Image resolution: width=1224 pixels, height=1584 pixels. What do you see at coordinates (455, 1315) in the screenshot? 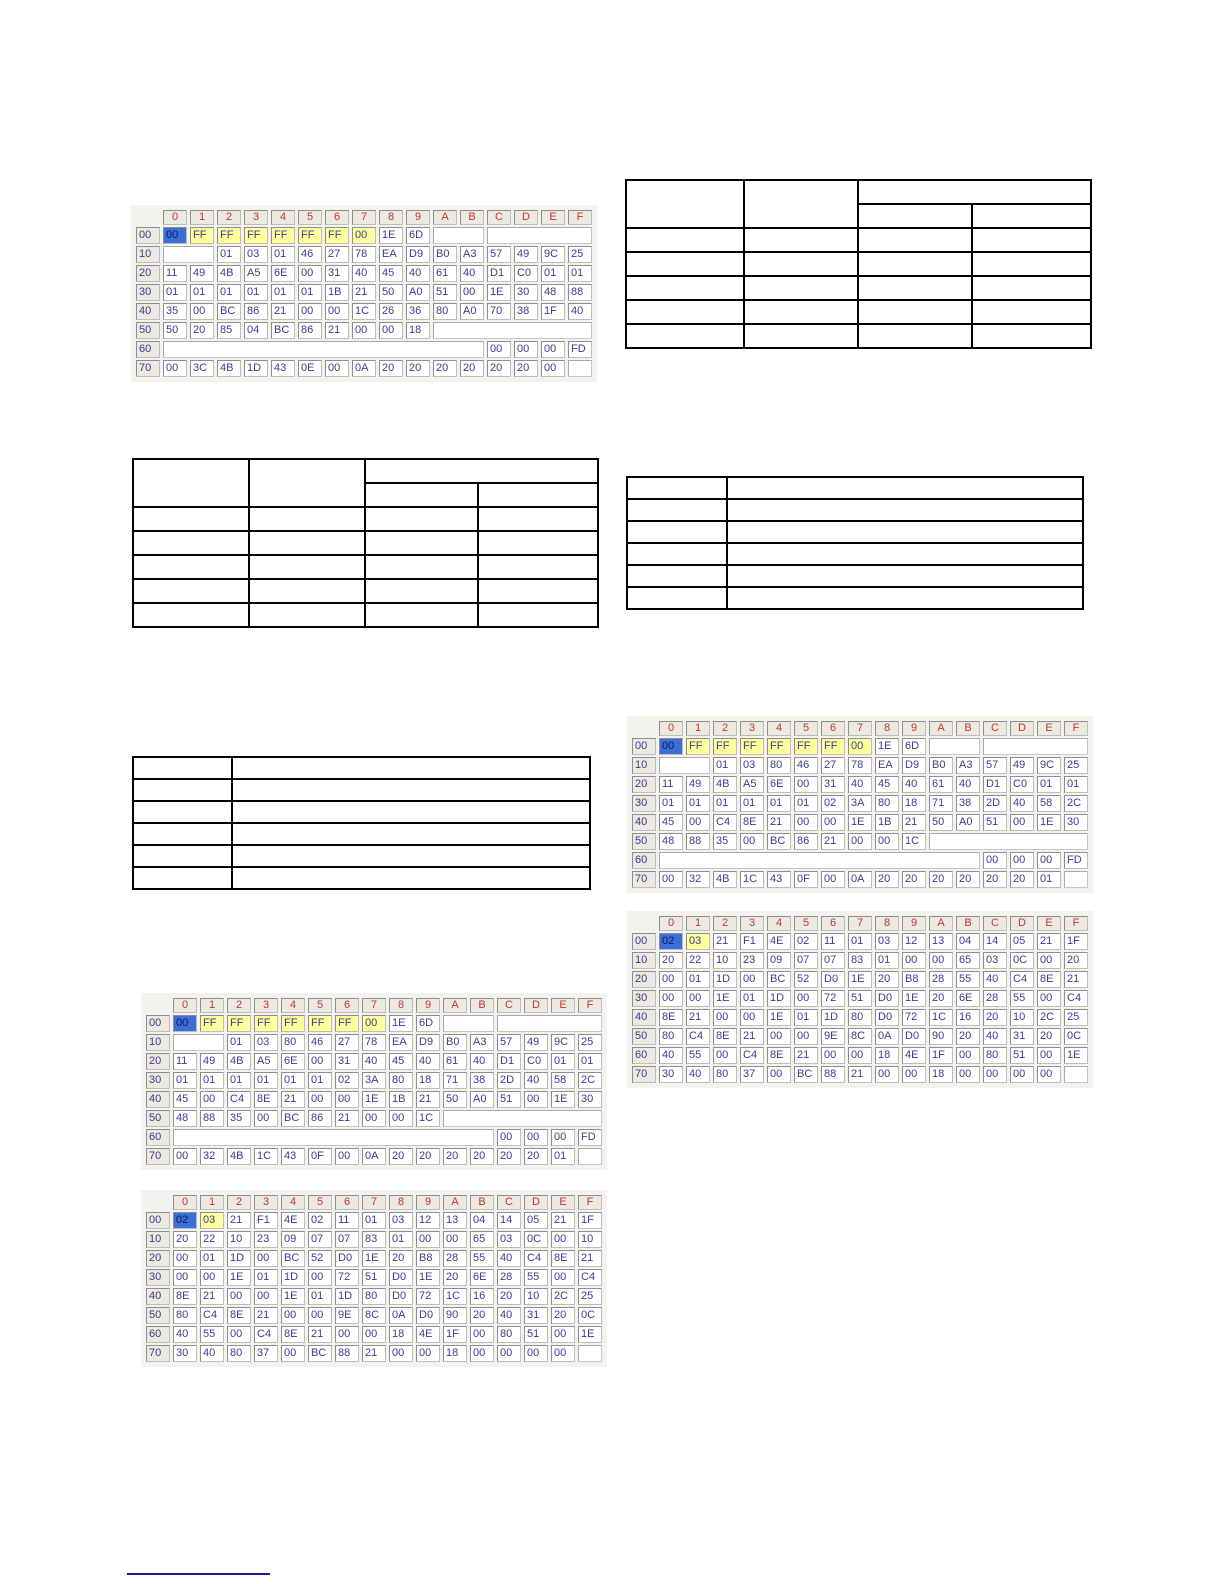
I see `hex-cell: 90` at bounding box center [455, 1315].